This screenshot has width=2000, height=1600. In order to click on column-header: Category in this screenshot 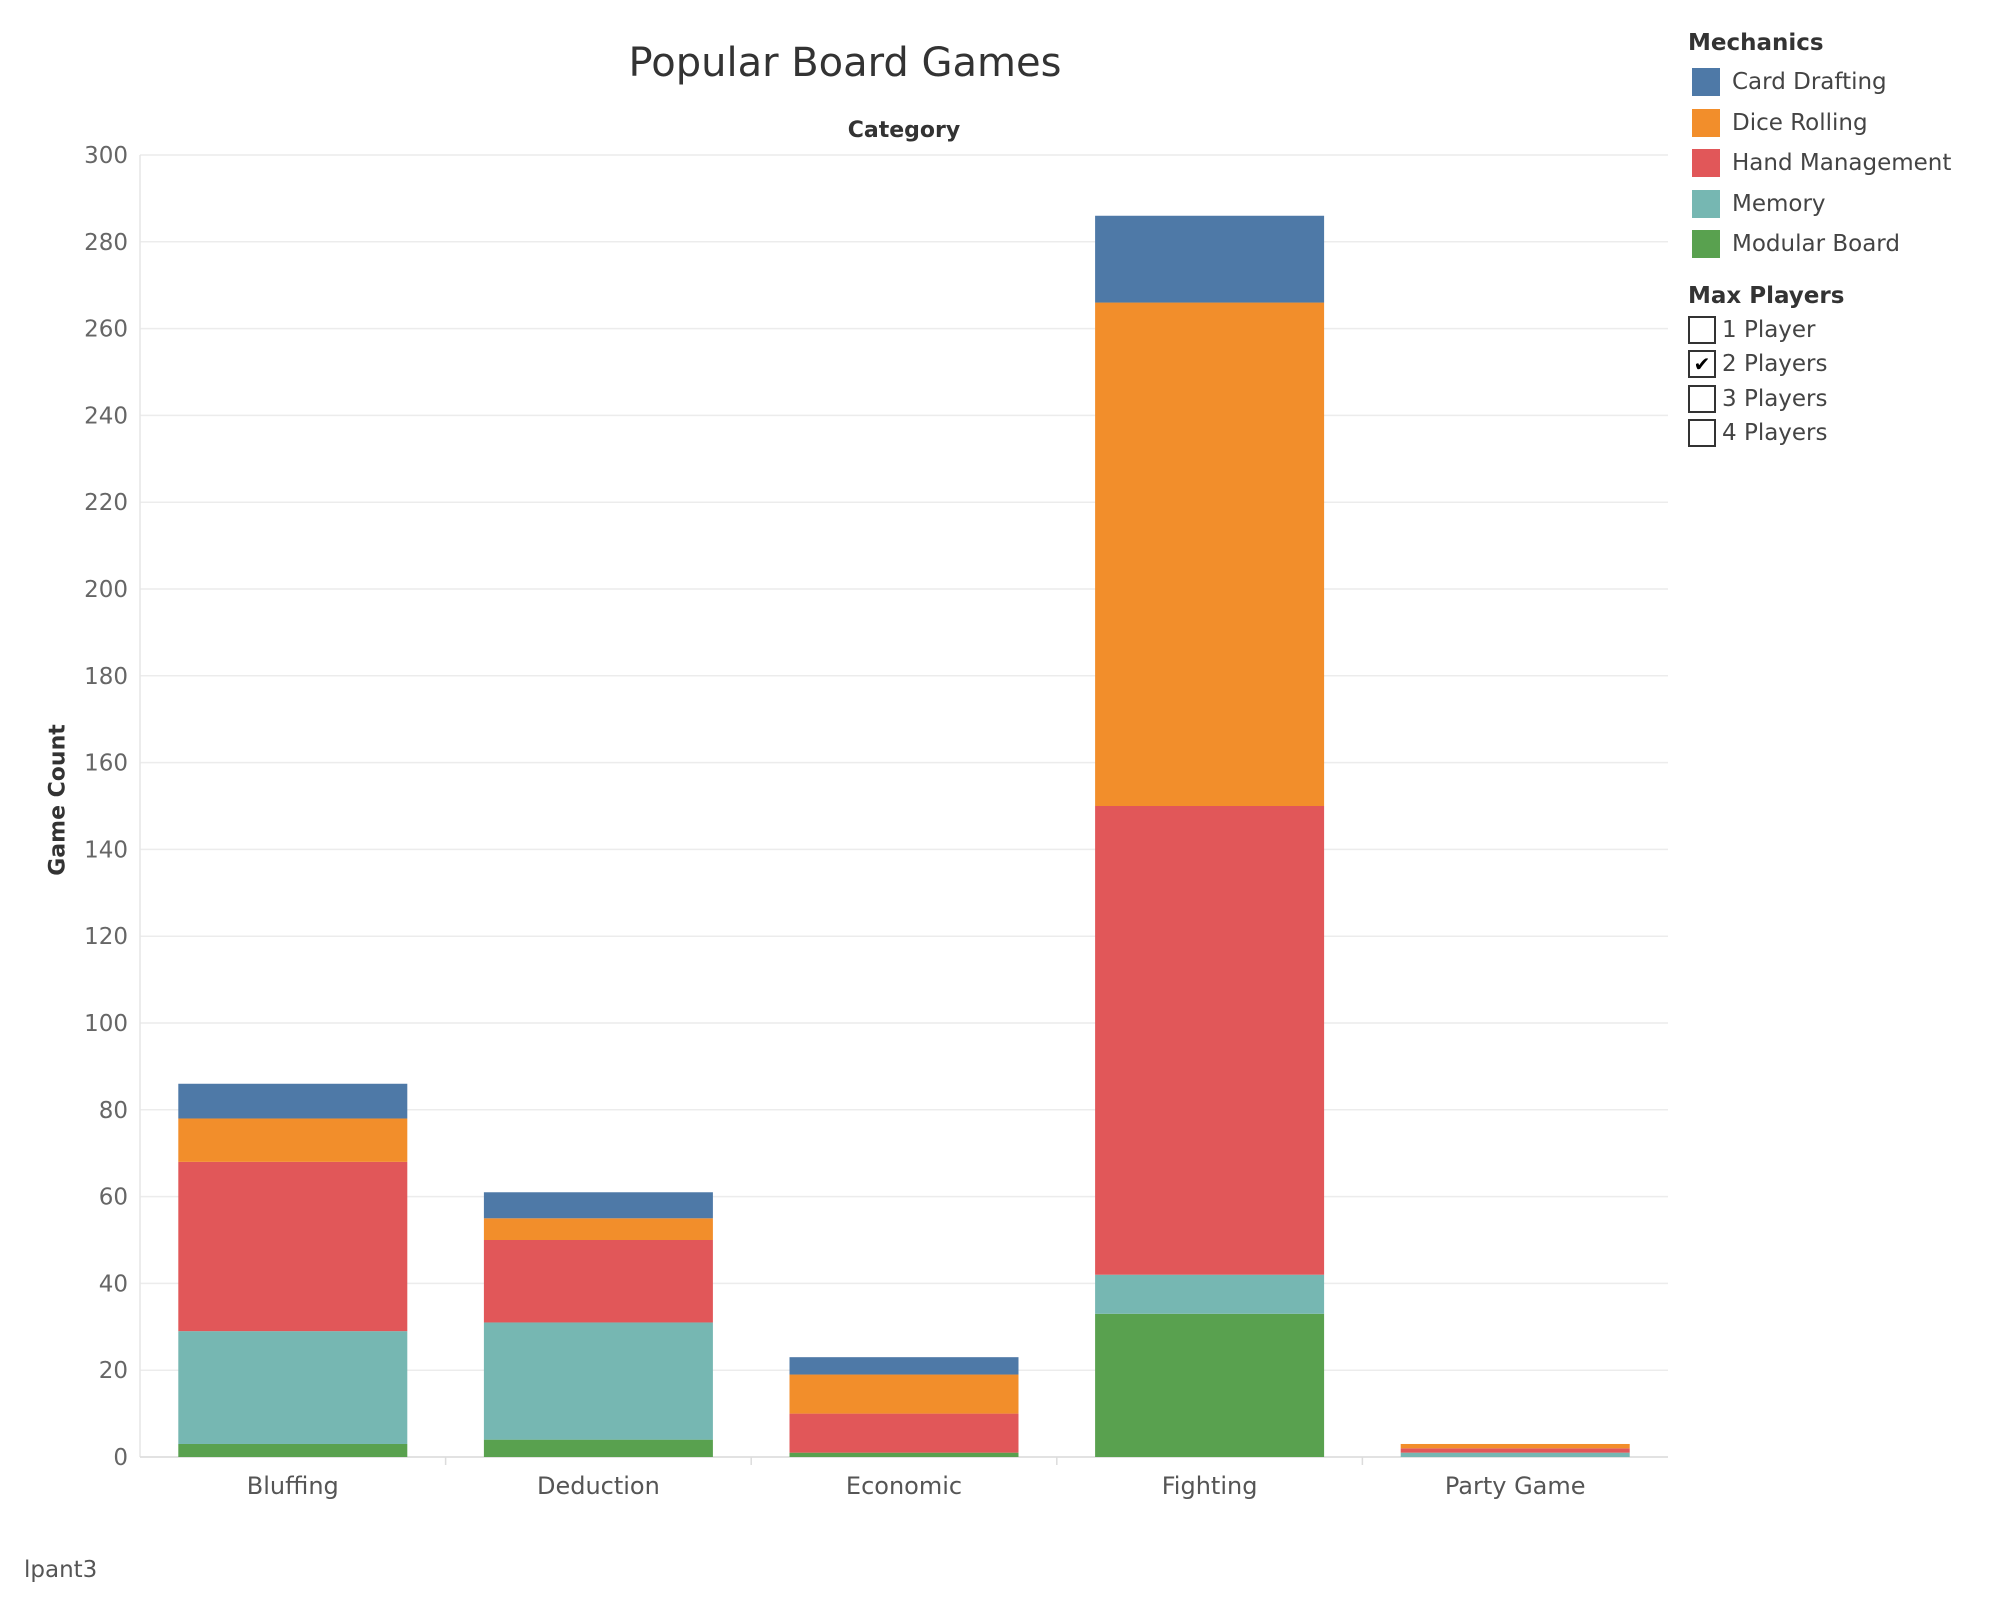, I will do `click(904, 130)`.